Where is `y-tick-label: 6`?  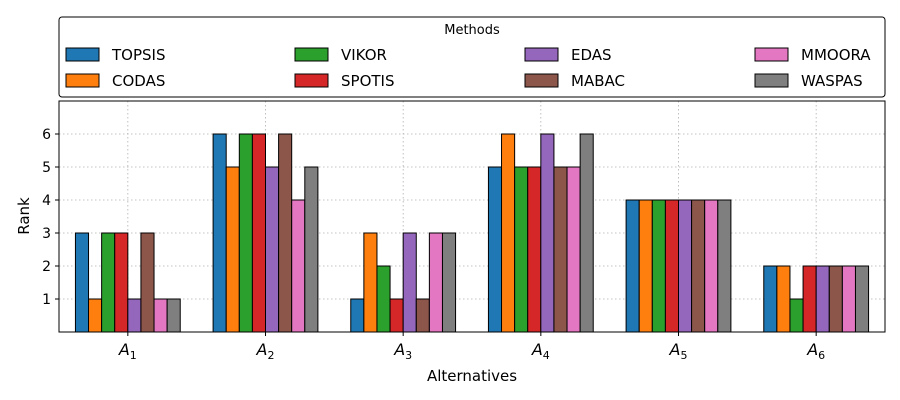 y-tick-label: 6 is located at coordinates (46, 135).